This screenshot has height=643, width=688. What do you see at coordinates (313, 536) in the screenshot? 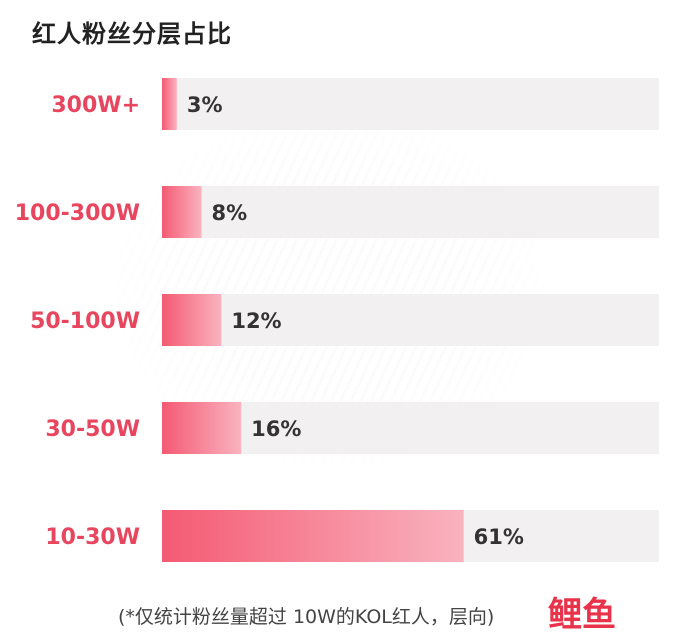
I see `bar-10-30W` at bounding box center [313, 536].